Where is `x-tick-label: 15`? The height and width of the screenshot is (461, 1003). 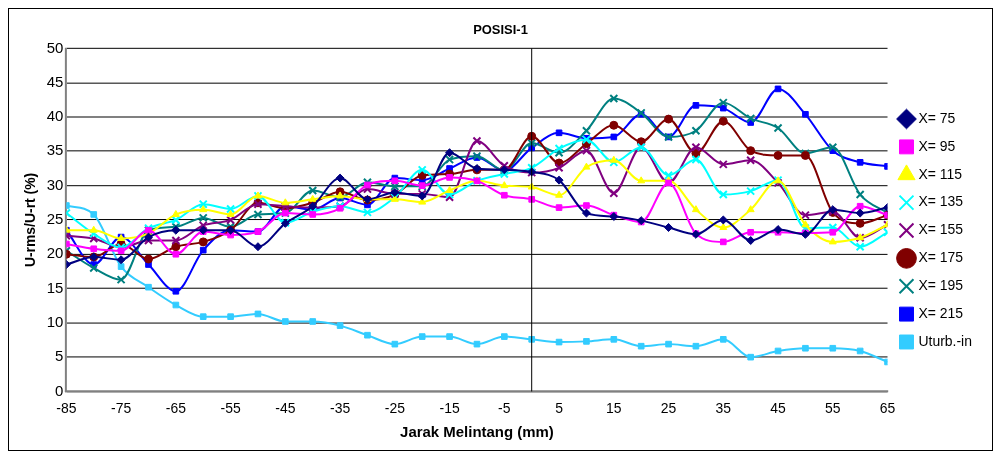 x-tick-label: 15 is located at coordinates (614, 407).